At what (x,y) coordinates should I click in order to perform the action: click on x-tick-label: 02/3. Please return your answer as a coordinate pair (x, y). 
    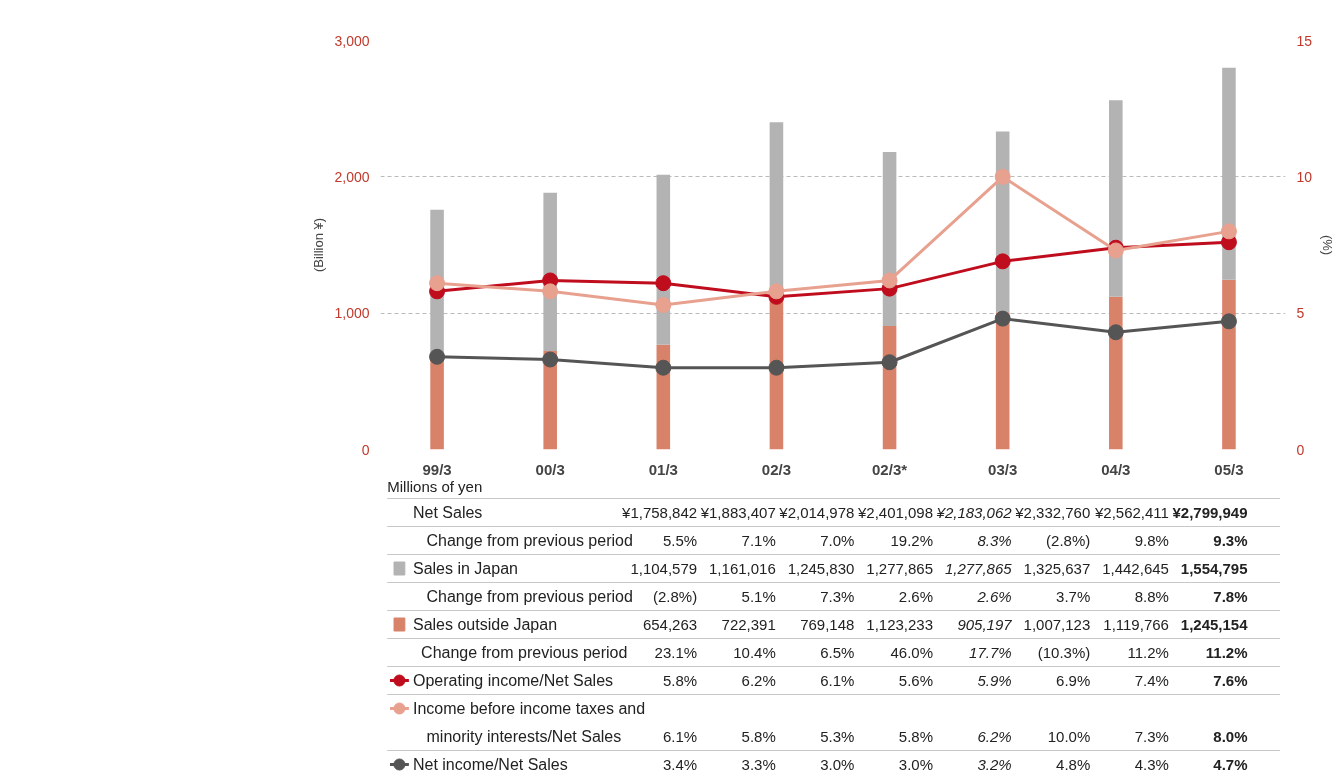
    Looking at the image, I should click on (776, 469).